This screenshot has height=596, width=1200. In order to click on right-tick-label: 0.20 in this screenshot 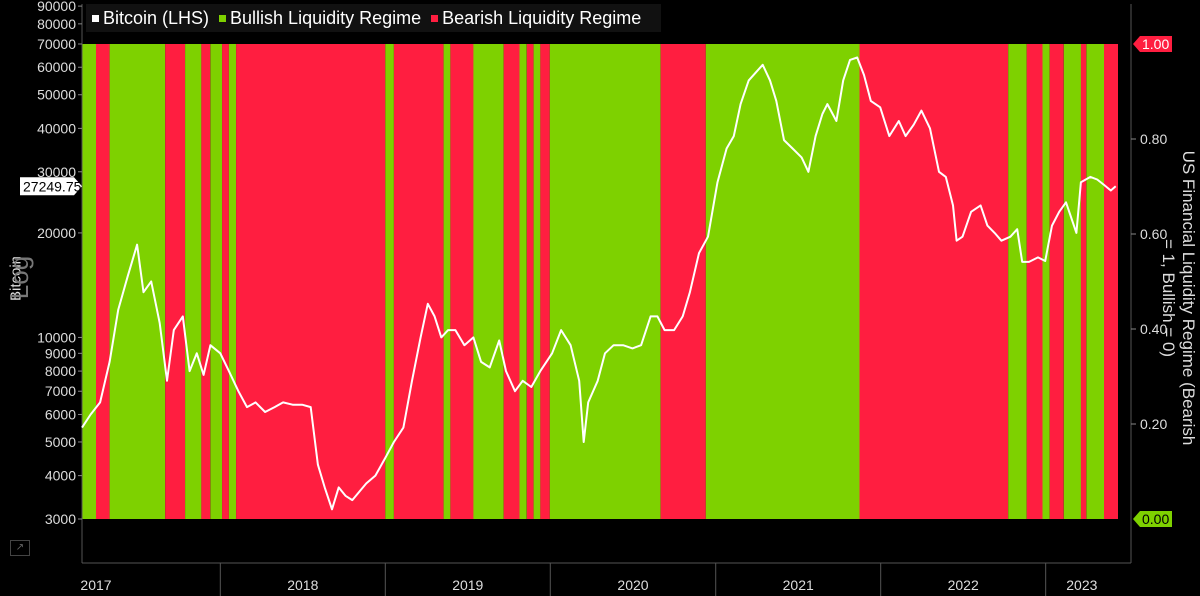, I will do `click(1153, 424)`.